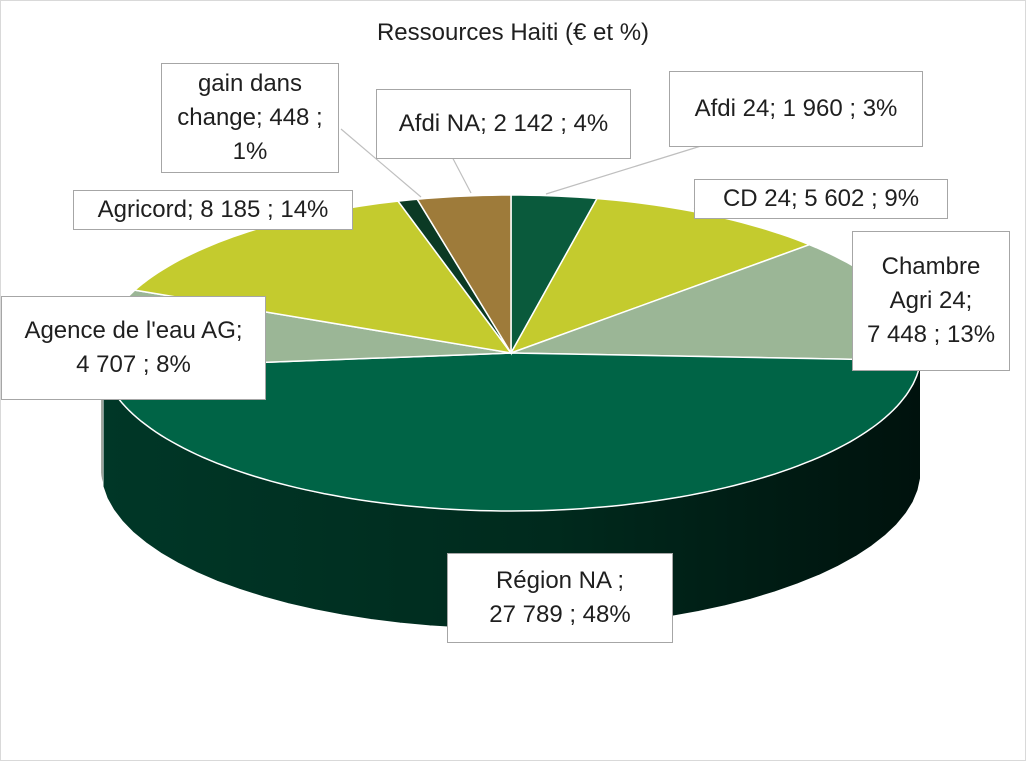 The height and width of the screenshot is (761, 1026). Describe the element at coordinates (513, 32) in the screenshot. I see `chart-title: Ressources Haiti (€ et %)` at that location.